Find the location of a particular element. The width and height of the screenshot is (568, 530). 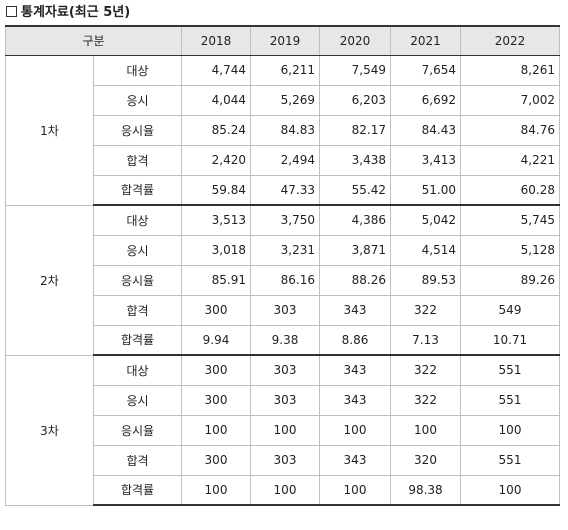

table-cell: 84.83 is located at coordinates (285, 130).